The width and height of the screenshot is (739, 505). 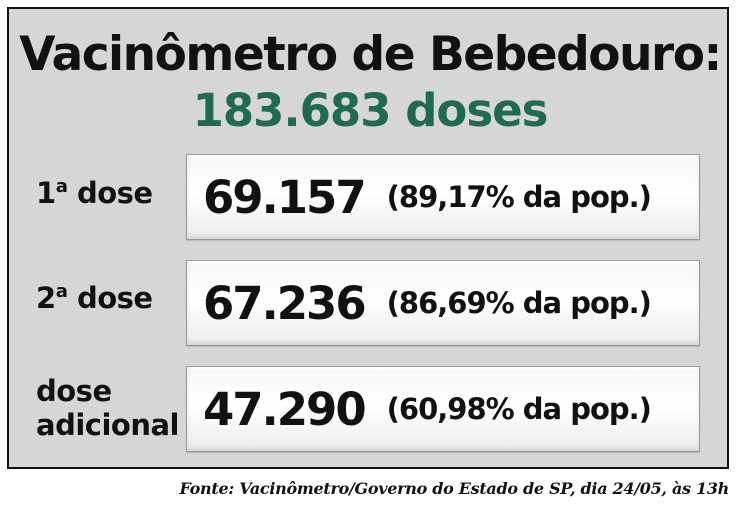 I want to click on row-label-second-dose: 2a dose, so click(x=94, y=298).